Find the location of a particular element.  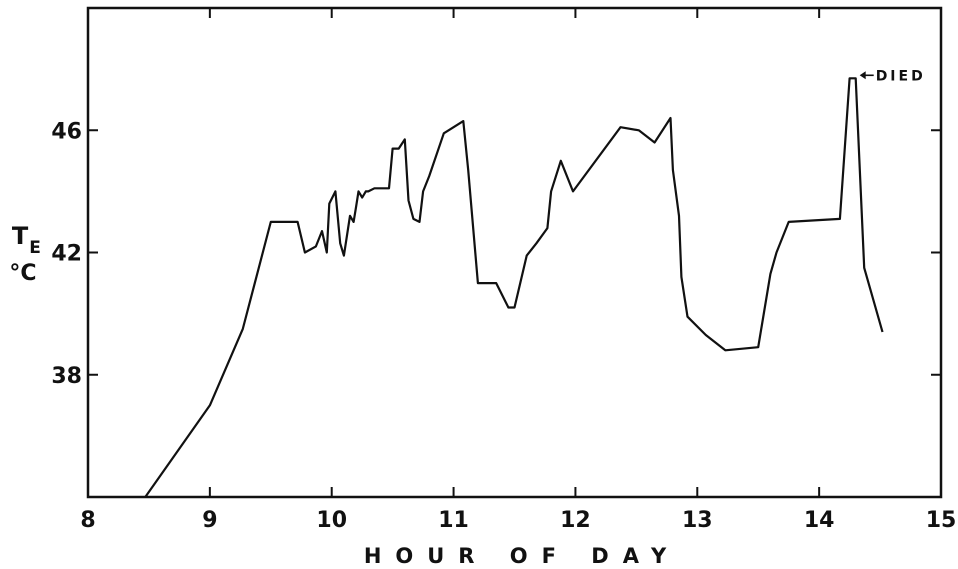

died-arrow-head is located at coordinates (862, 75).